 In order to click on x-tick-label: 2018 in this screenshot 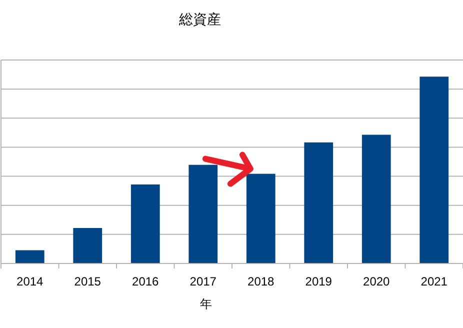, I will do `click(261, 281)`.